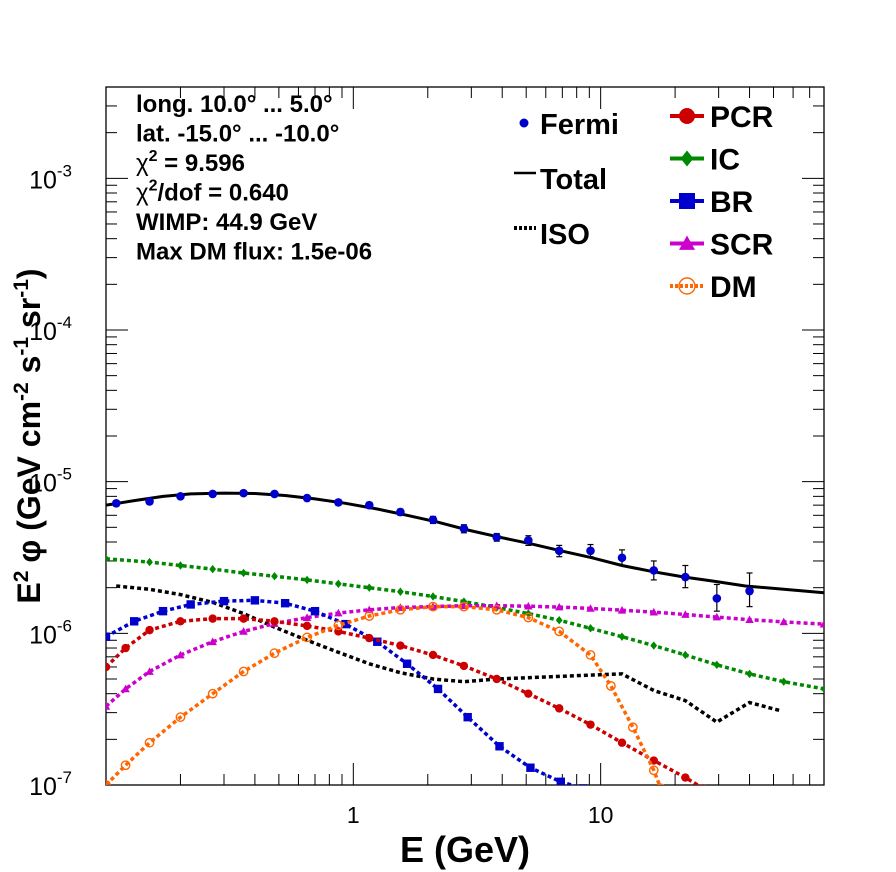 This screenshot has width=896, height=872. I want to click on info-line: χ2/dof = 0.640, so click(212, 192).